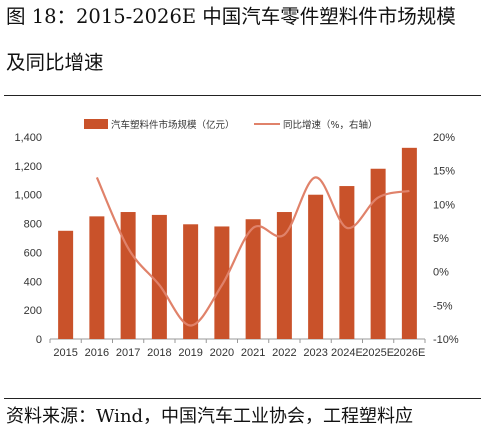 The image size is (485, 439). I want to click on left-axis-tick-label: 400, so click(33, 282).